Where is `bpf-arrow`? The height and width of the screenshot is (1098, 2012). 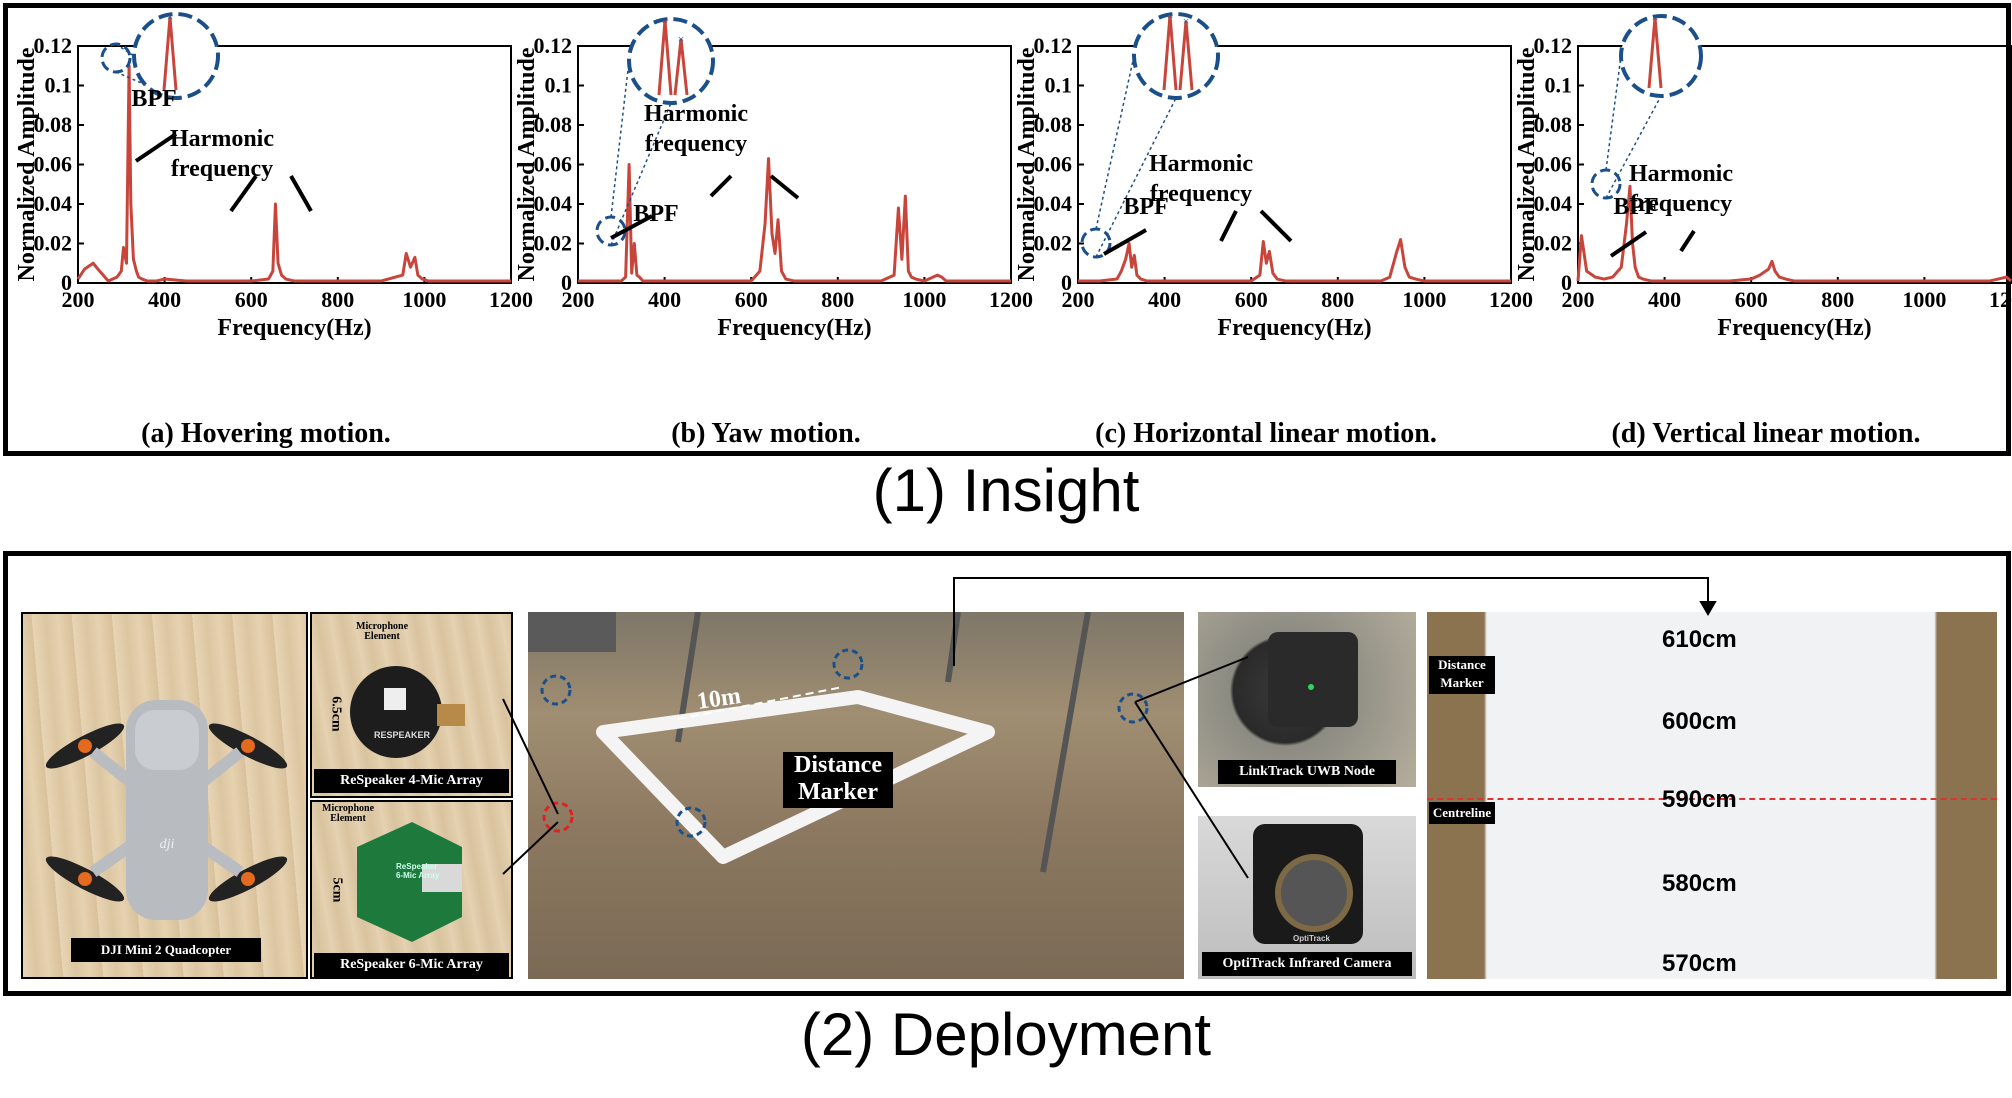 bpf-arrow is located at coordinates (1125, 242).